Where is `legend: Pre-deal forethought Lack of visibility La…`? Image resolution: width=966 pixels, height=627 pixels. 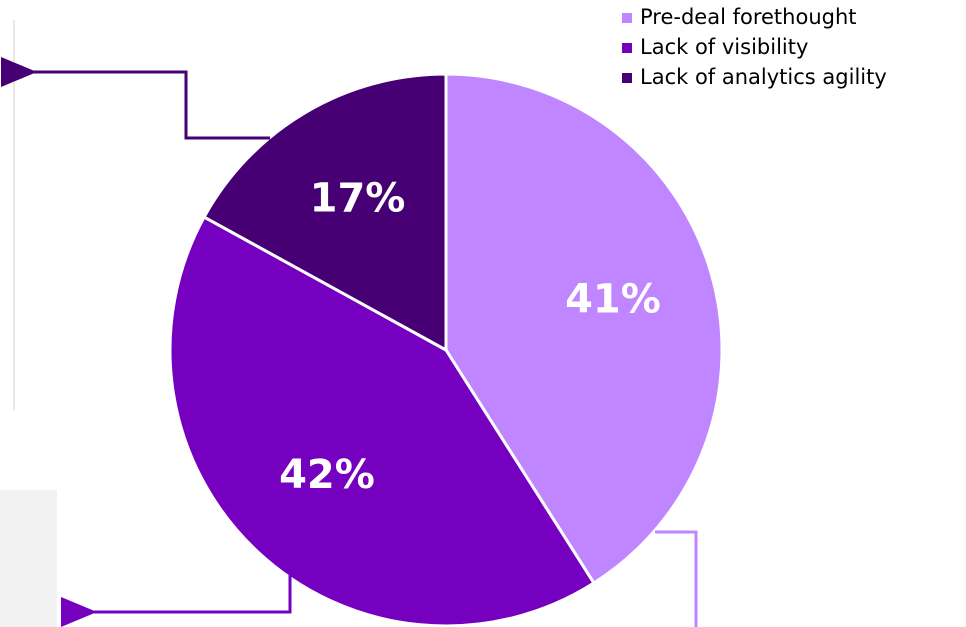 legend: Pre-deal forethought Lack of visibility La… is located at coordinates (754, 47).